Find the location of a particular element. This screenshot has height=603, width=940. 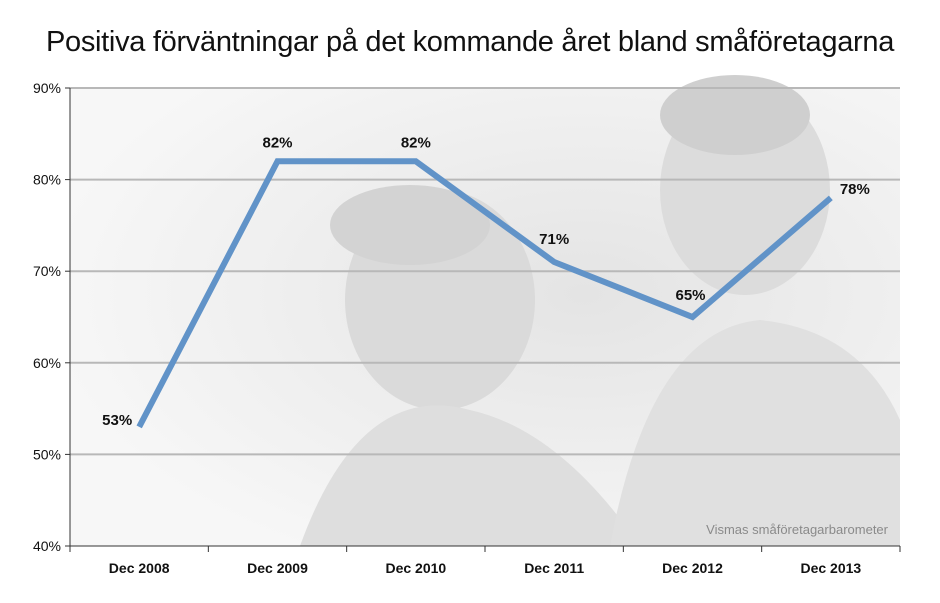

source-note: Vismas småföretagarbarometer is located at coordinates (797, 529).